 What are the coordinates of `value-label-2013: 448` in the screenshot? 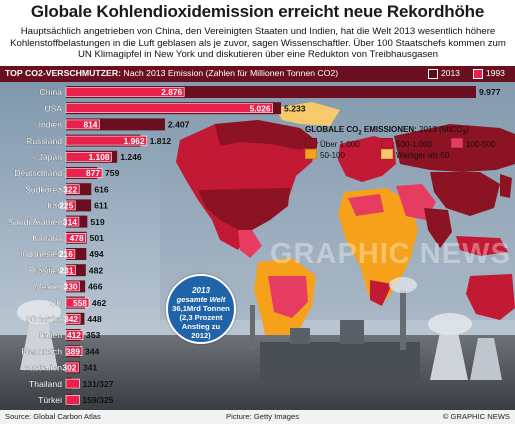 It's located at (94, 319).